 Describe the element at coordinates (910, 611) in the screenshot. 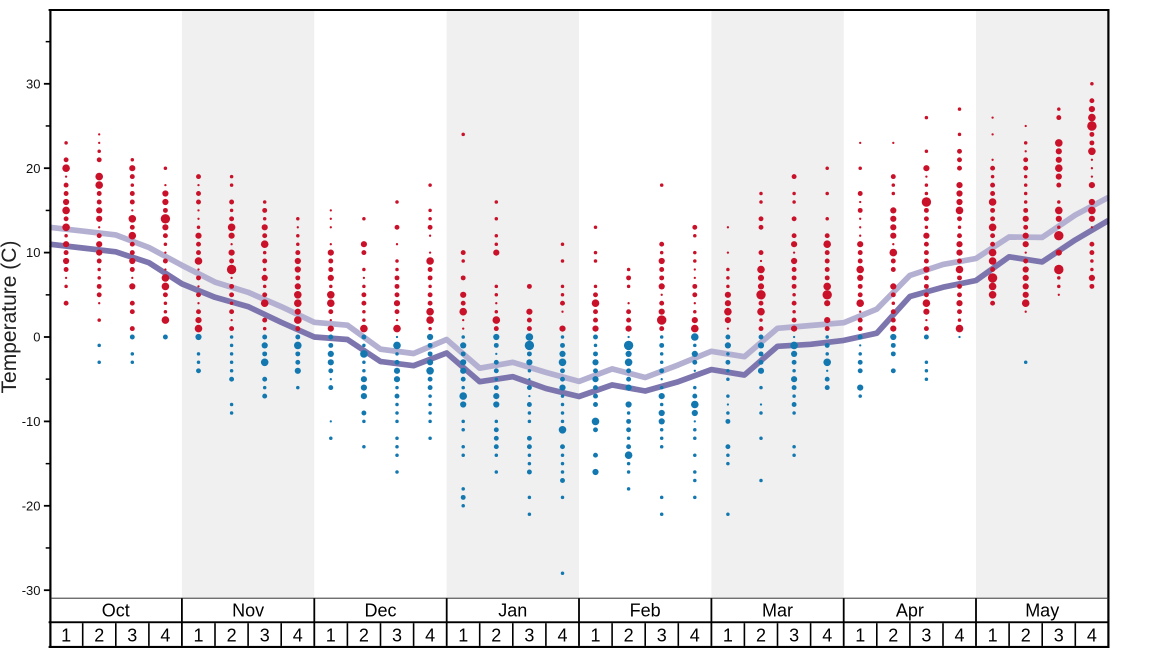

I see `svg-text: Apr` at that location.